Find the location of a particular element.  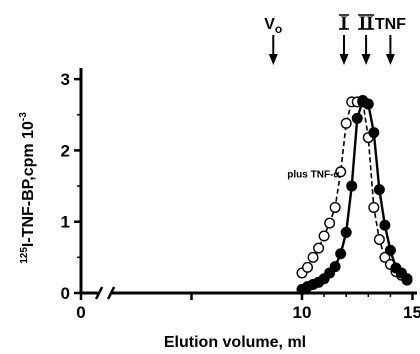

y-tick-label: 3 is located at coordinates (65, 79).